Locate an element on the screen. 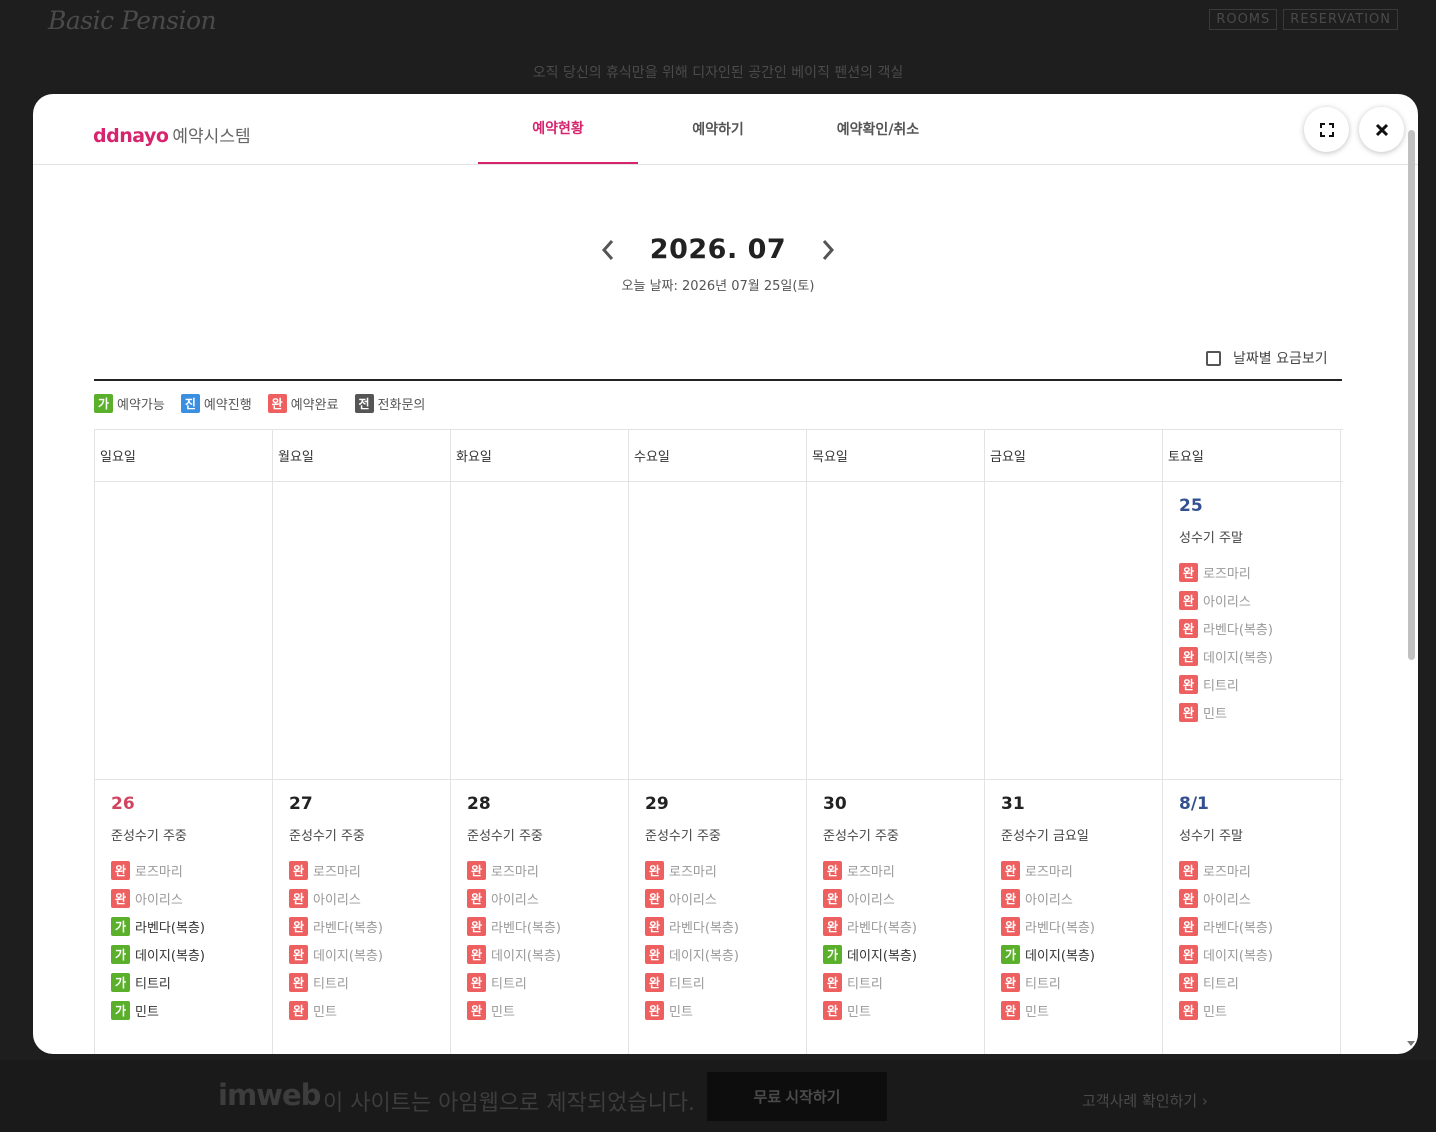 This screenshot has height=1132, width=1436. fullscreen-icon is located at coordinates (1326, 129).